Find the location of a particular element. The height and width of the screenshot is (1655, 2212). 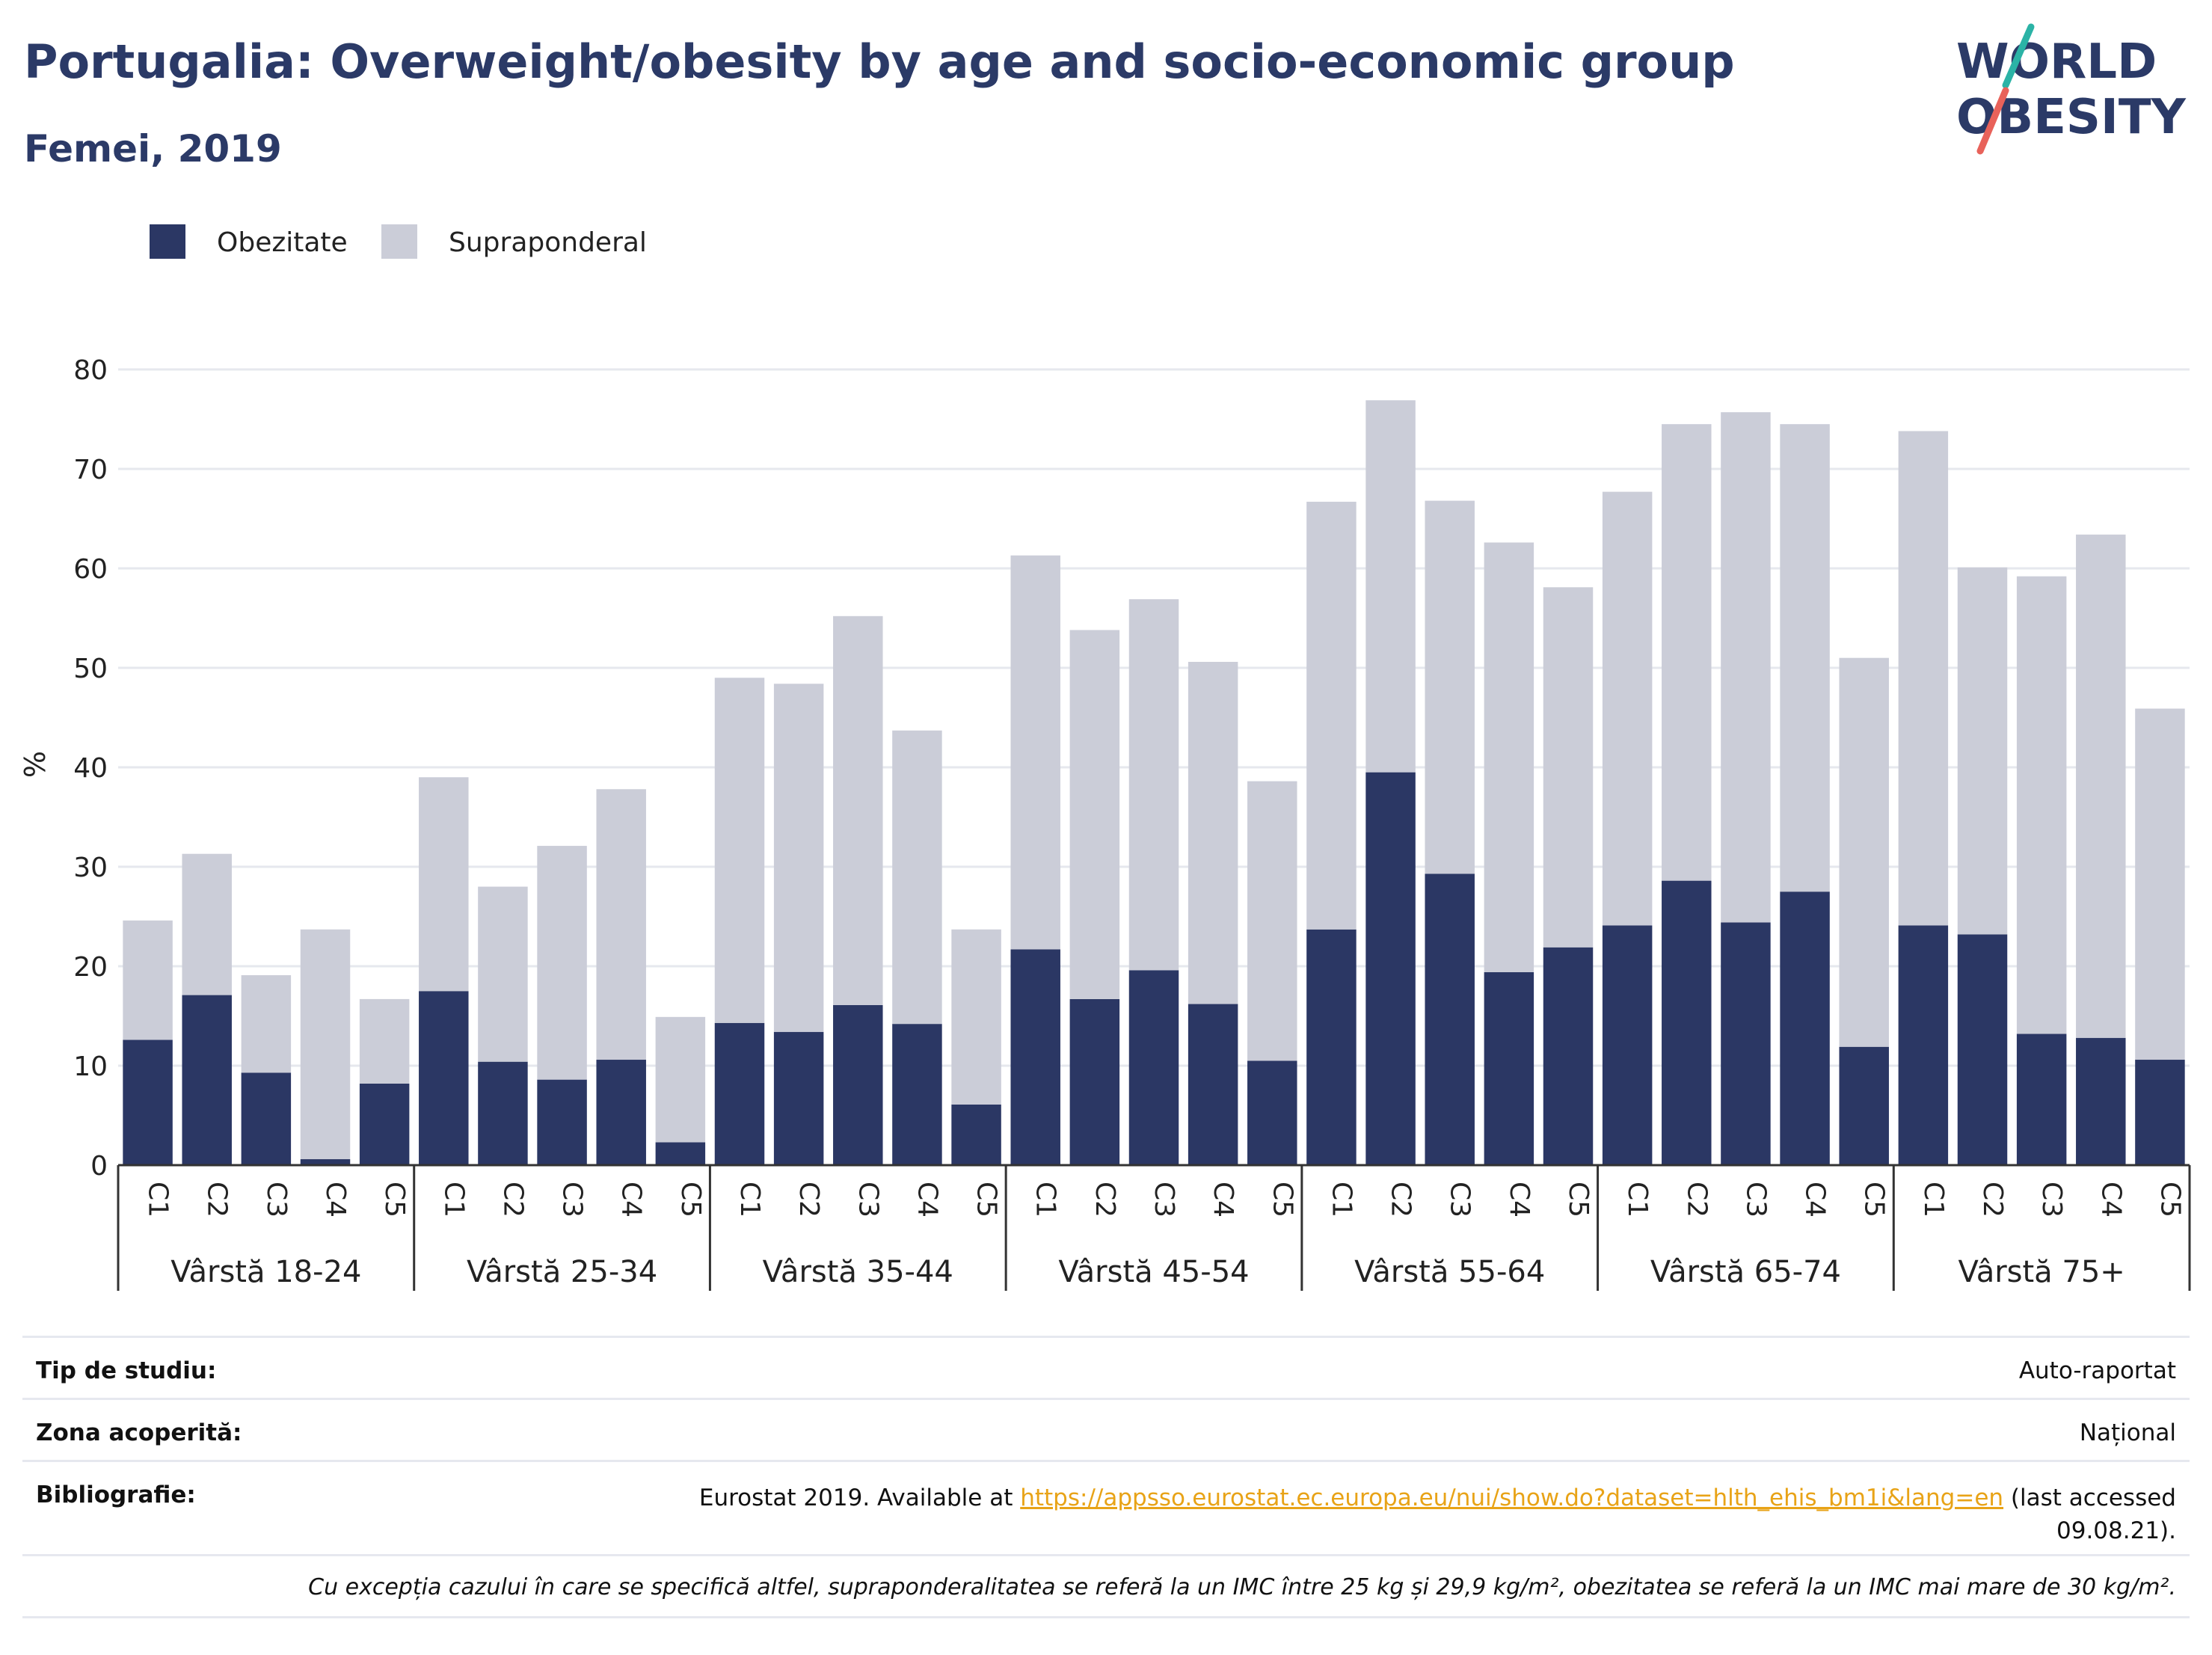

meta-row-study-type: Tip de studiu: Auto-raportat is located at coordinates (1106, 1367).